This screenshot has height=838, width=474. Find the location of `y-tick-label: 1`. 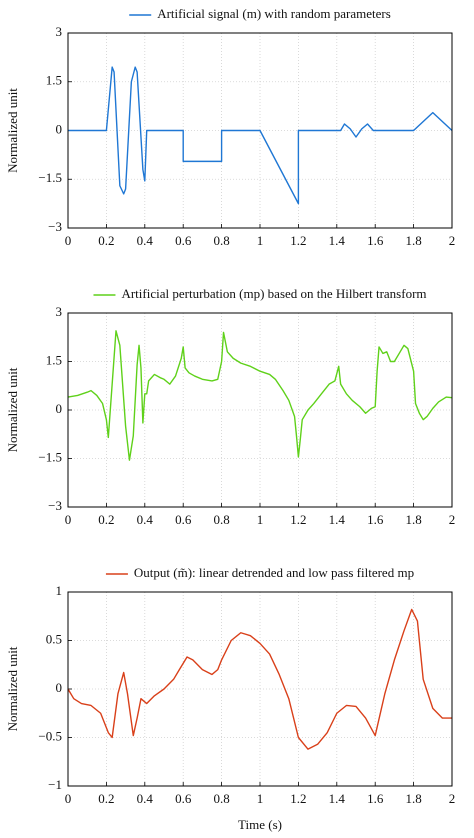

y-tick-label: 1 is located at coordinates (59, 590).